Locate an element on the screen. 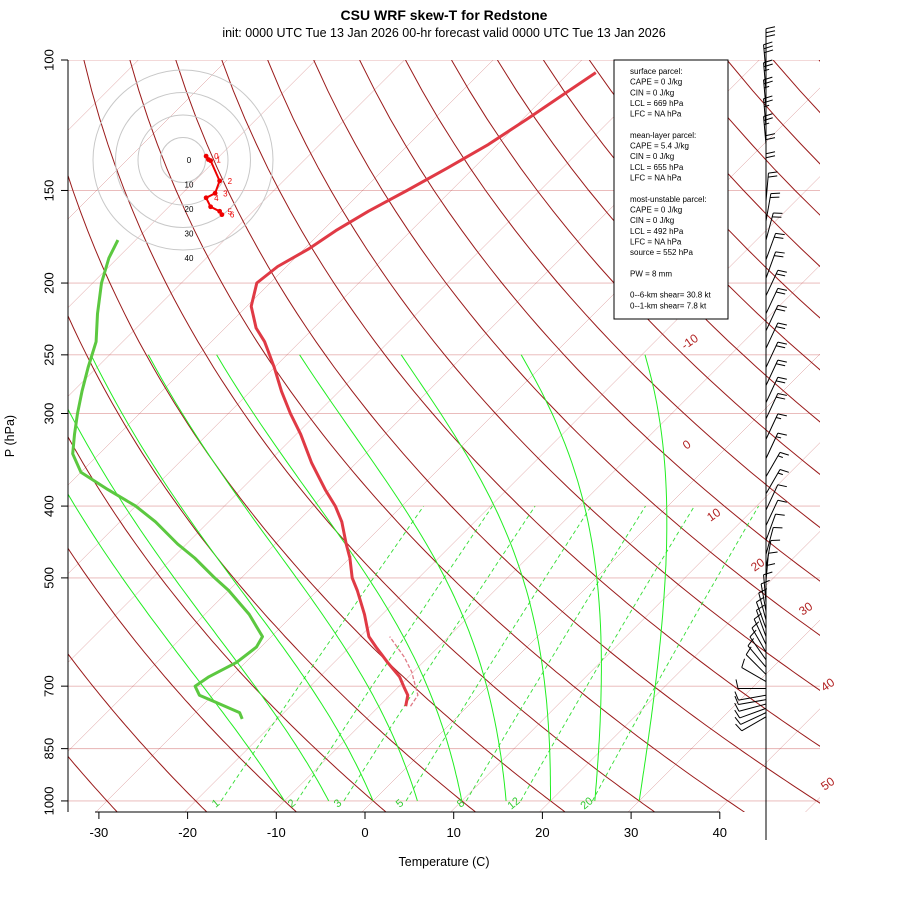 This screenshot has height=900, width=900. index-line: LFC = NA hPa is located at coordinates (656, 114).